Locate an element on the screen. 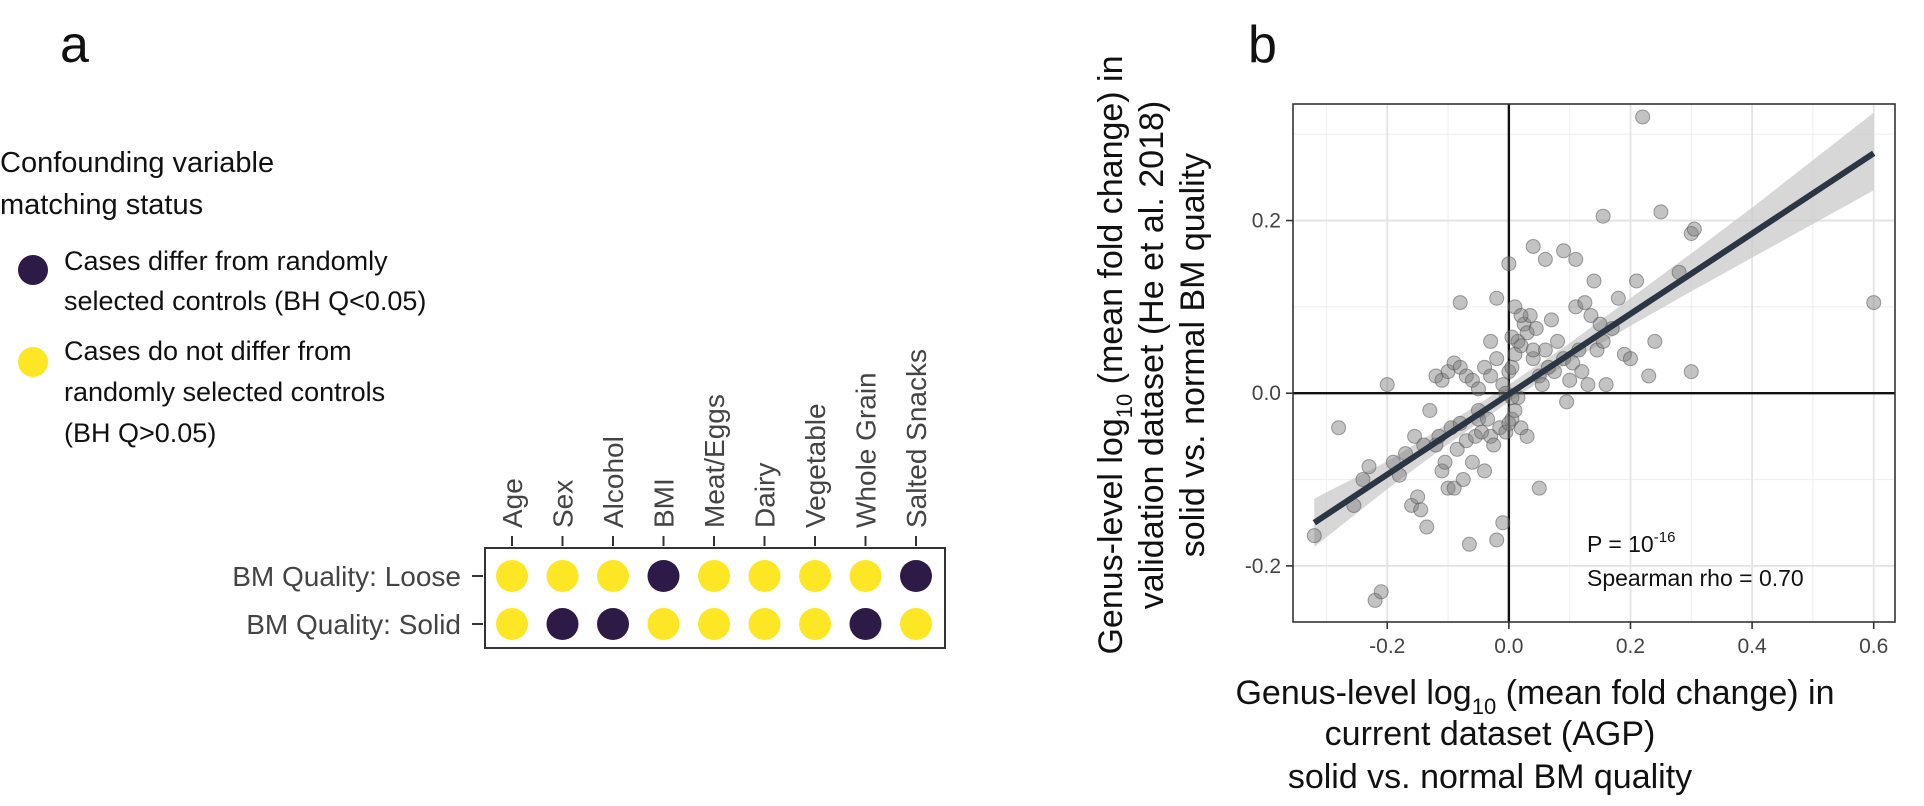 The width and height of the screenshot is (1924, 806). legend-title-line2: matching status is located at coordinates (101, 205).